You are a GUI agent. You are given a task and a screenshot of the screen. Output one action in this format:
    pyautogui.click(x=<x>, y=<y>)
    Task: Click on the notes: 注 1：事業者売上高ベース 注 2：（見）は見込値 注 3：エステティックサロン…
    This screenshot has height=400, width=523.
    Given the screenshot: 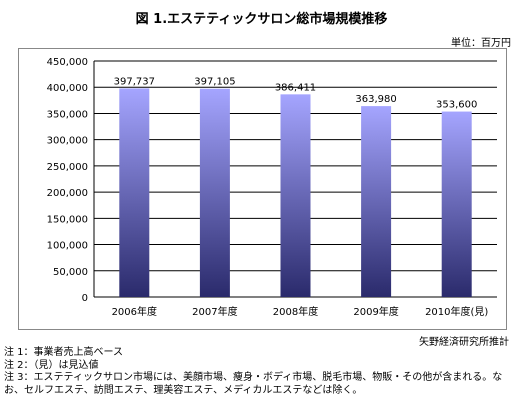 What is the action you would take?
    pyautogui.click(x=261, y=372)
    